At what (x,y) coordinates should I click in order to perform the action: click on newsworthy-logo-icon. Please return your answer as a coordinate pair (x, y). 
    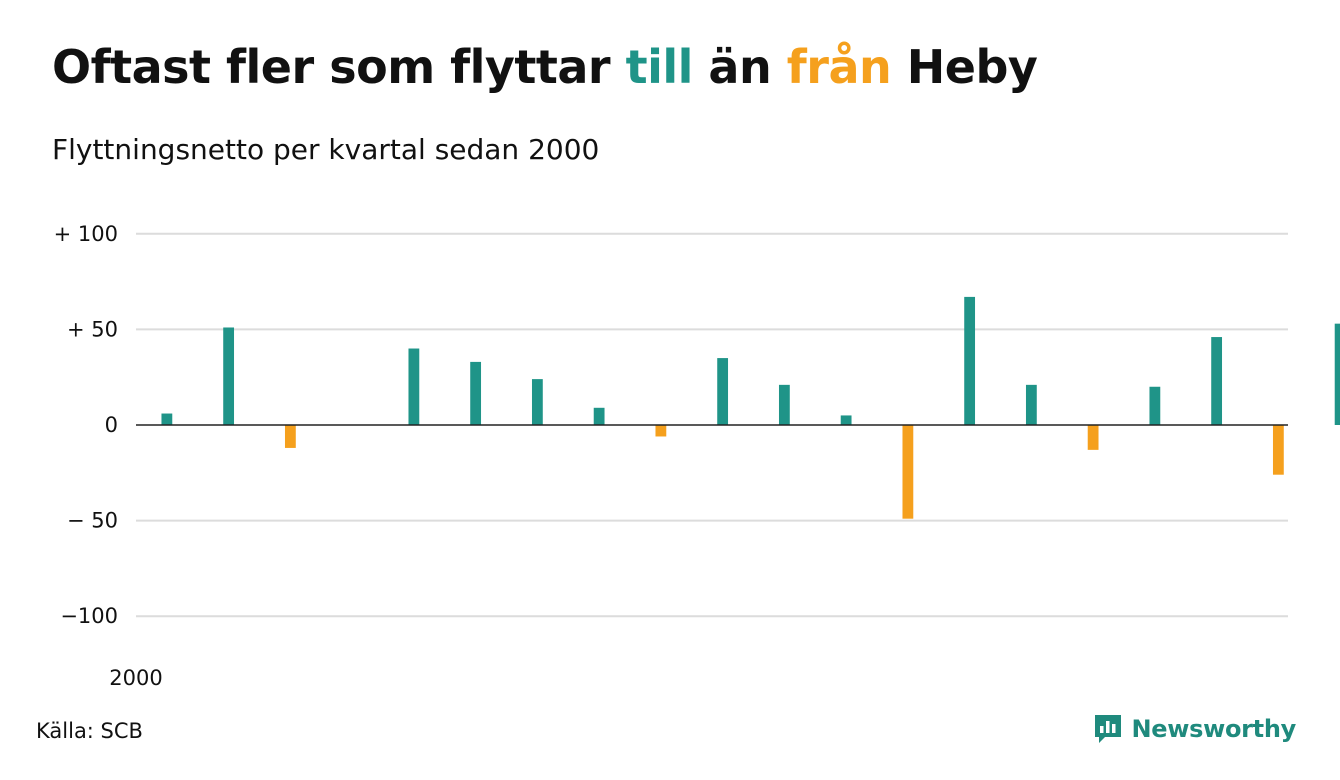
    Looking at the image, I should click on (1108, 729).